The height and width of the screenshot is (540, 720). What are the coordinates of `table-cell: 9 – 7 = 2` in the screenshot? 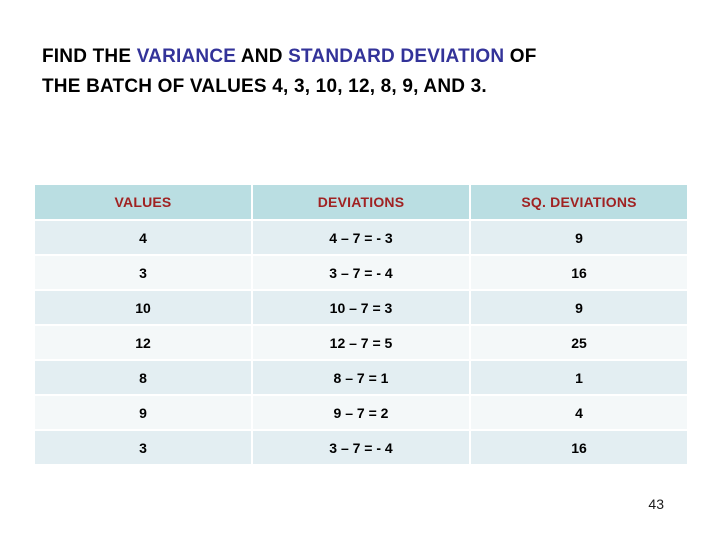 It's located at (361, 412).